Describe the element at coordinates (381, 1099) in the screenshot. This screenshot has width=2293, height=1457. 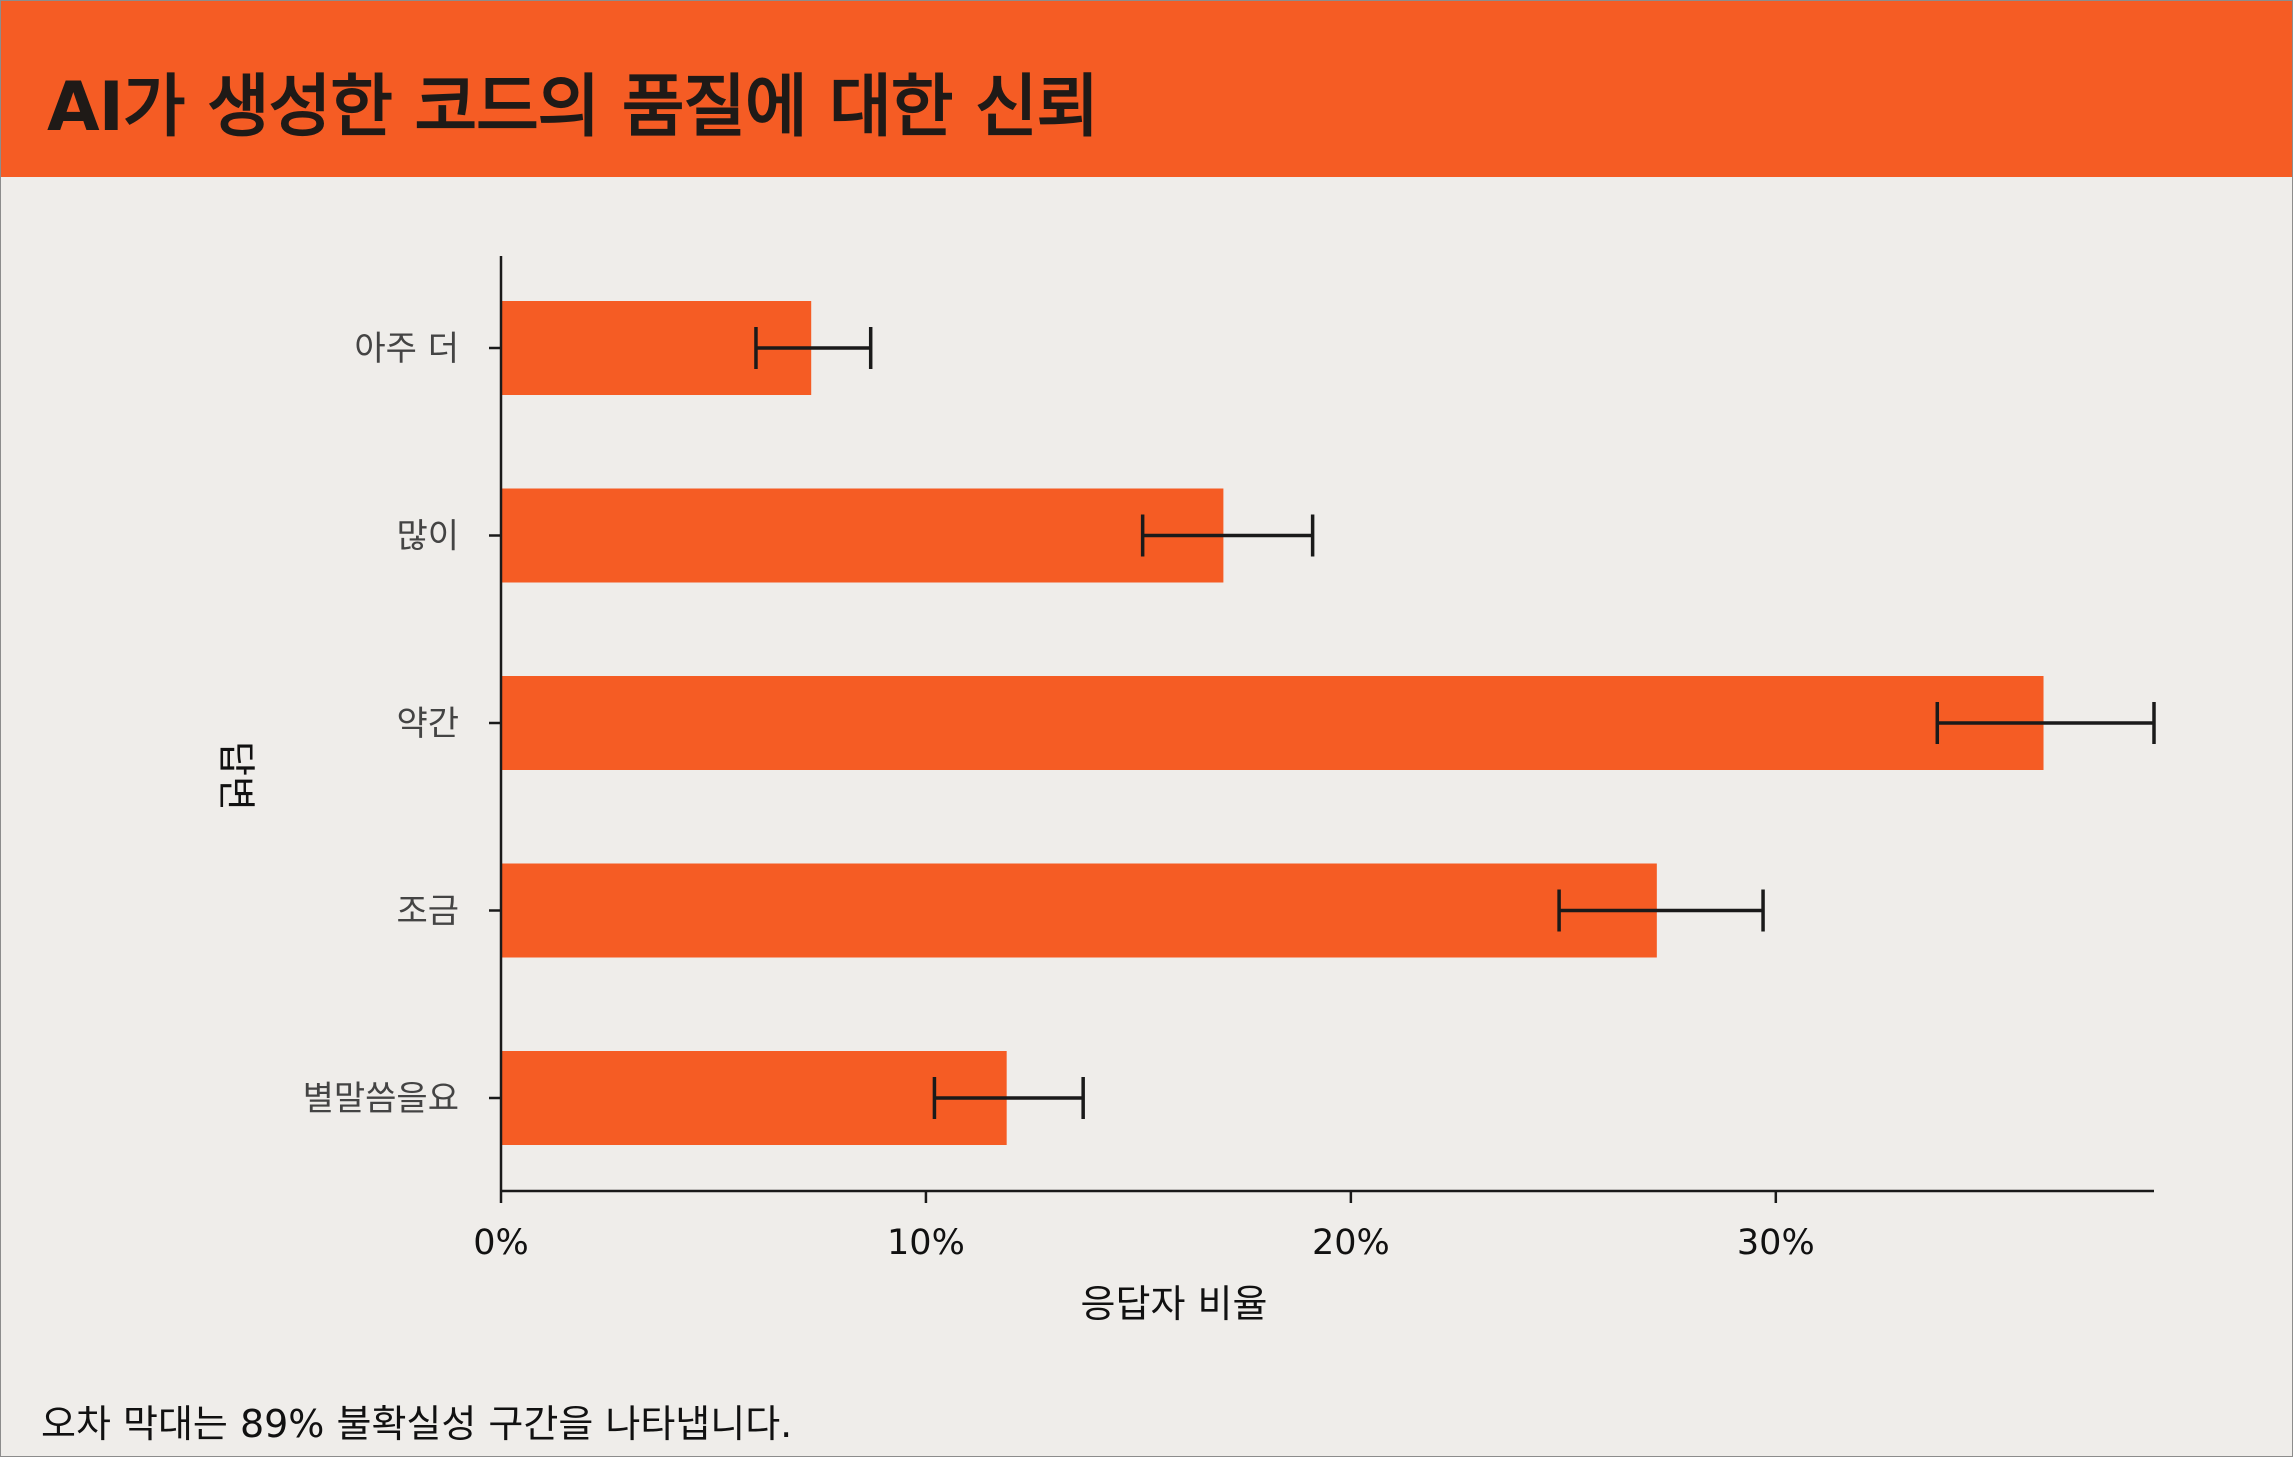
I see `y-tick-label: 별말씀을요` at that location.